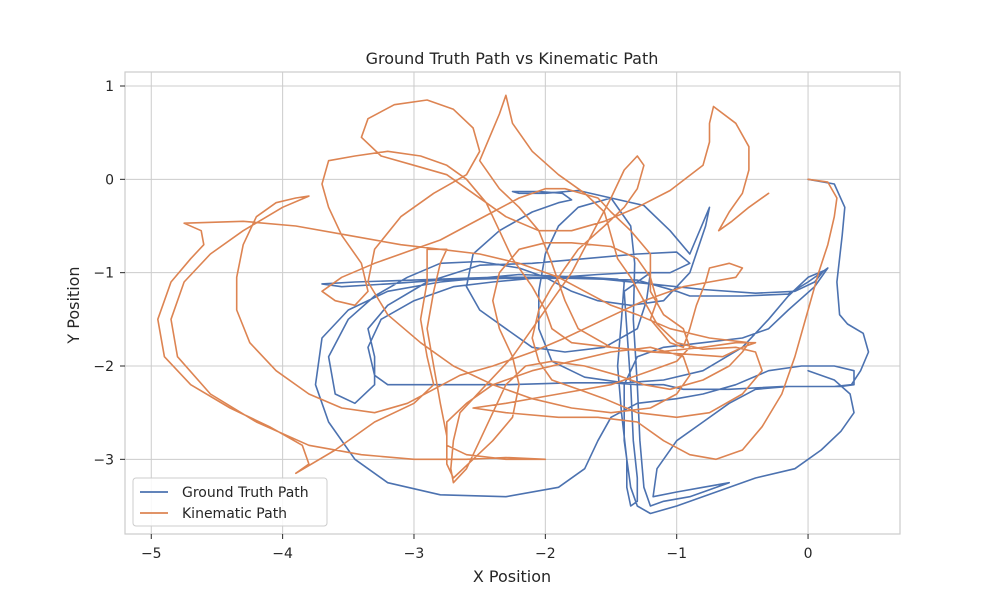 The width and height of the screenshot is (1000, 600). What do you see at coordinates (676, 554) in the screenshot?
I see `x-tick-label: −1` at bounding box center [676, 554].